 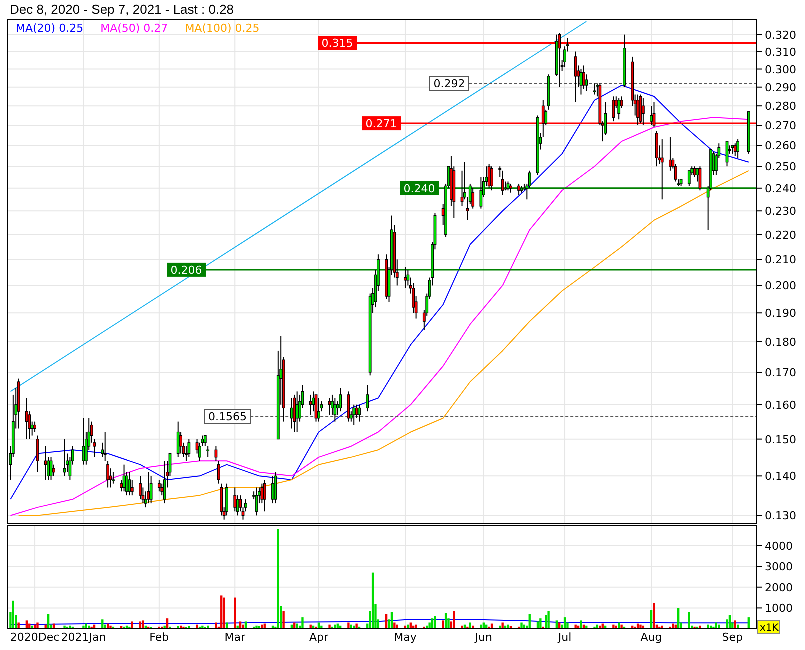 What do you see at coordinates (651, 637) in the screenshot?
I see `x-tick-label: Aug` at bounding box center [651, 637].